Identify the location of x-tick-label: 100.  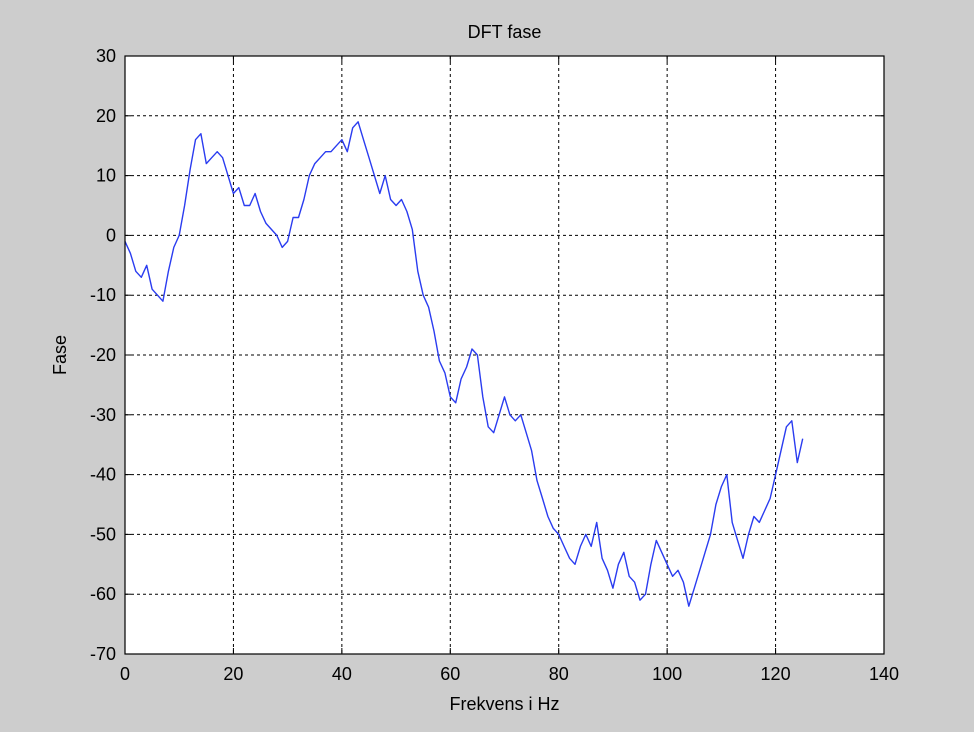
(667, 674).